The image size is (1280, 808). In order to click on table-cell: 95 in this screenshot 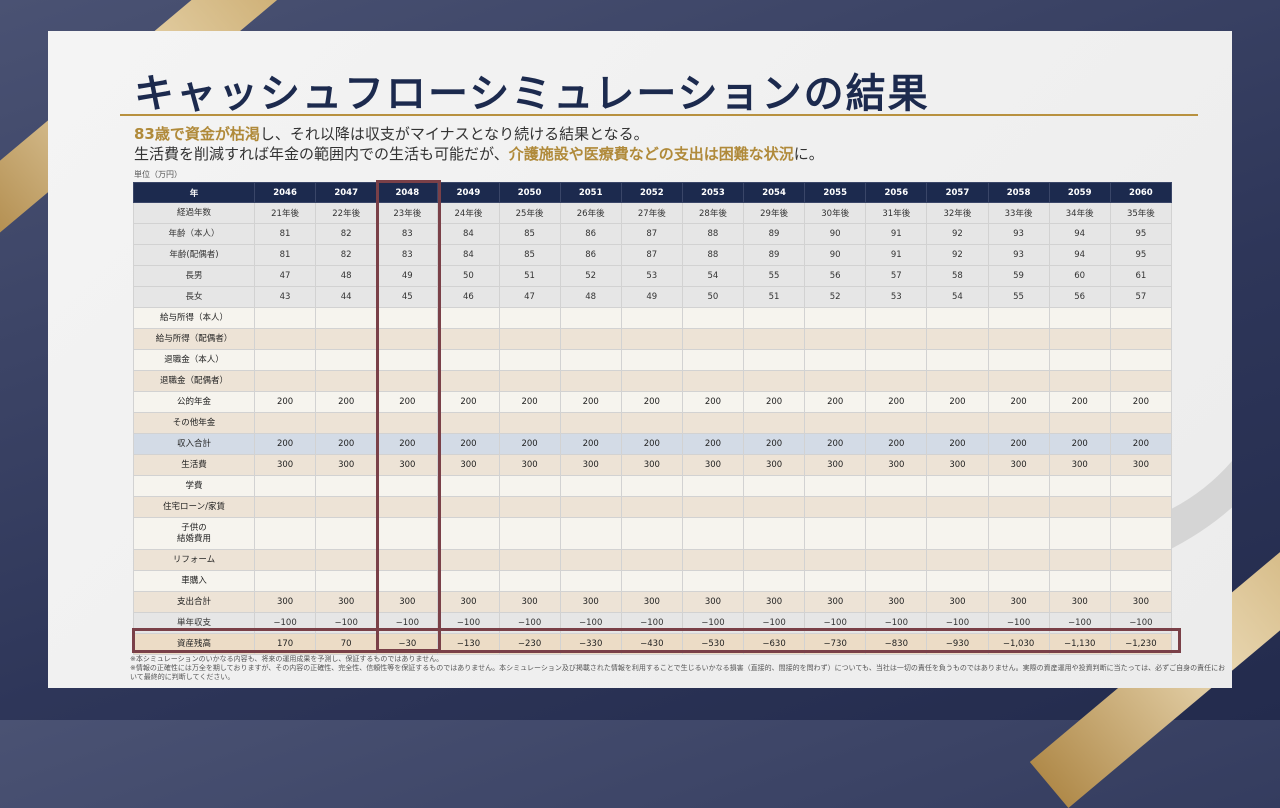, I will do `click(1141, 255)`.